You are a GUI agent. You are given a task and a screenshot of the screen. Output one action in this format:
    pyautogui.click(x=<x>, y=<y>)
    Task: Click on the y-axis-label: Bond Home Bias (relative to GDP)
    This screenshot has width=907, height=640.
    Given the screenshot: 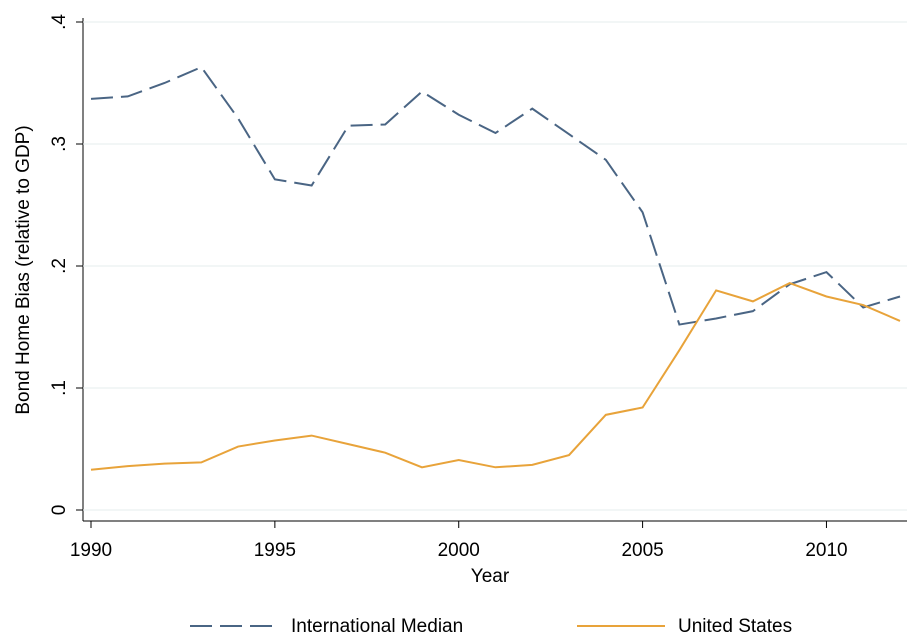 What is the action you would take?
    pyautogui.click(x=23, y=269)
    